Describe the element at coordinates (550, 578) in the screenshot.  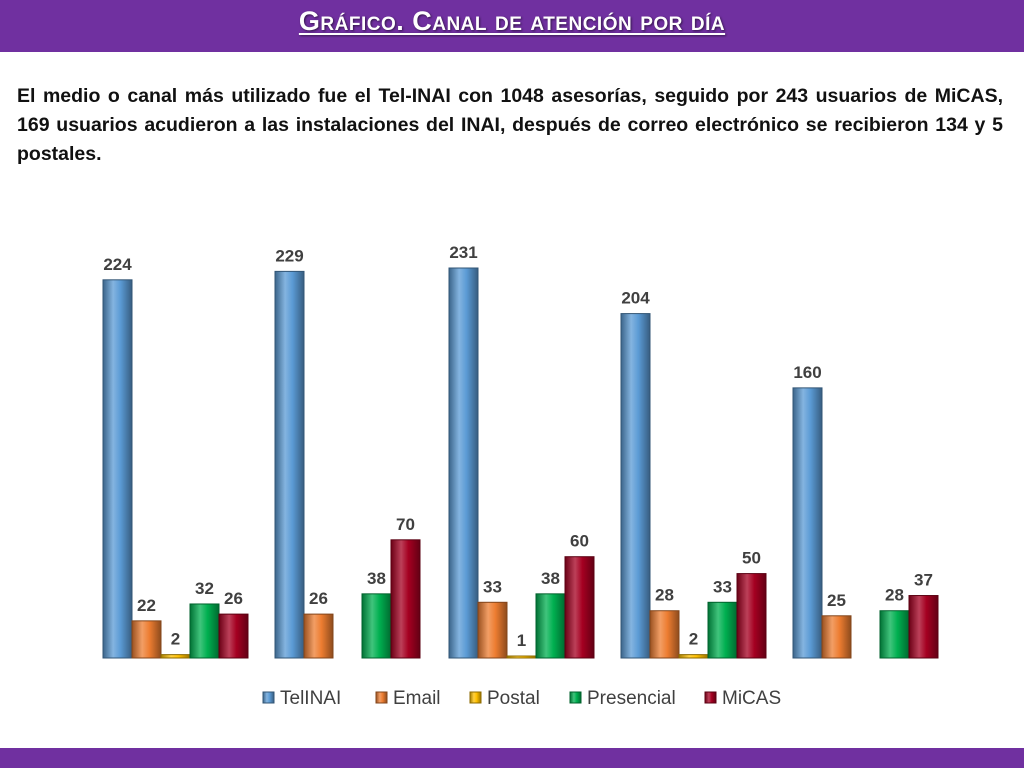
I see `data-label-presencial-3: 38` at that location.